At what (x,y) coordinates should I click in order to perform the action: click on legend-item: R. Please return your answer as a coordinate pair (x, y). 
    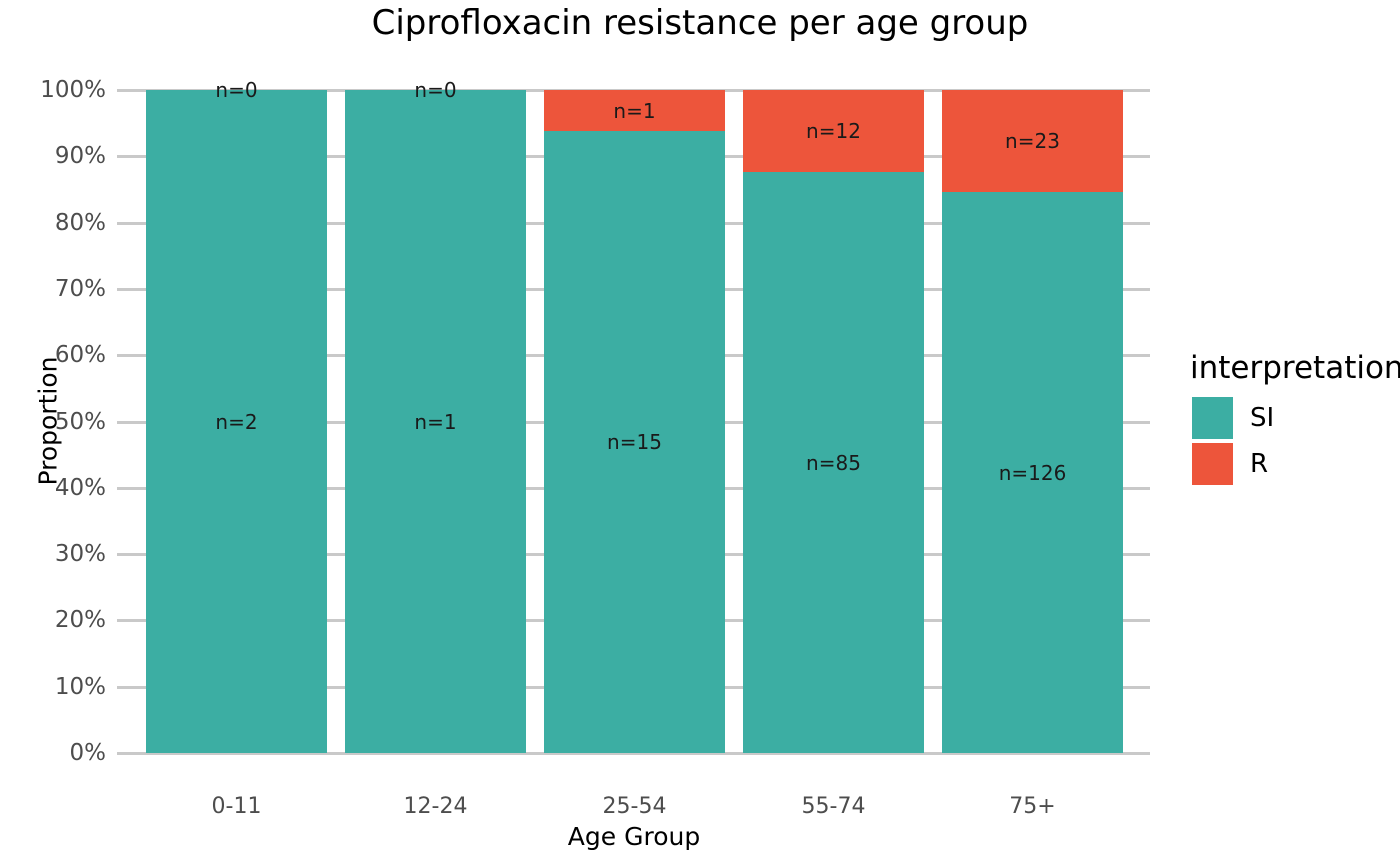
    Looking at the image, I should click on (1230, 464).